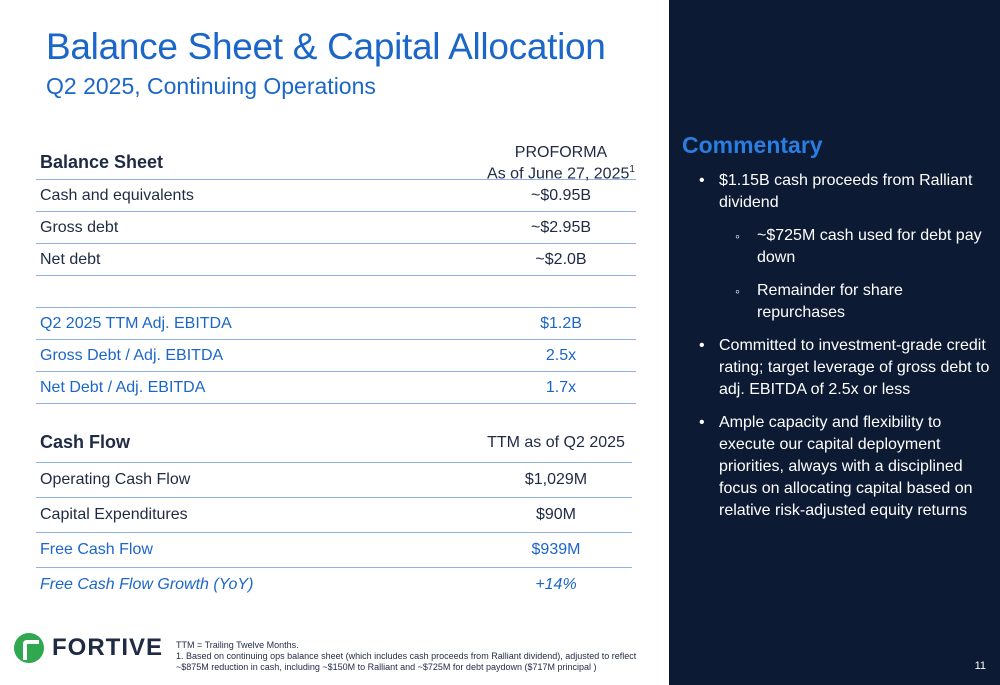 The image size is (1000, 685). Describe the element at coordinates (561, 323) in the screenshot. I see `row-value: $1.2B` at that location.